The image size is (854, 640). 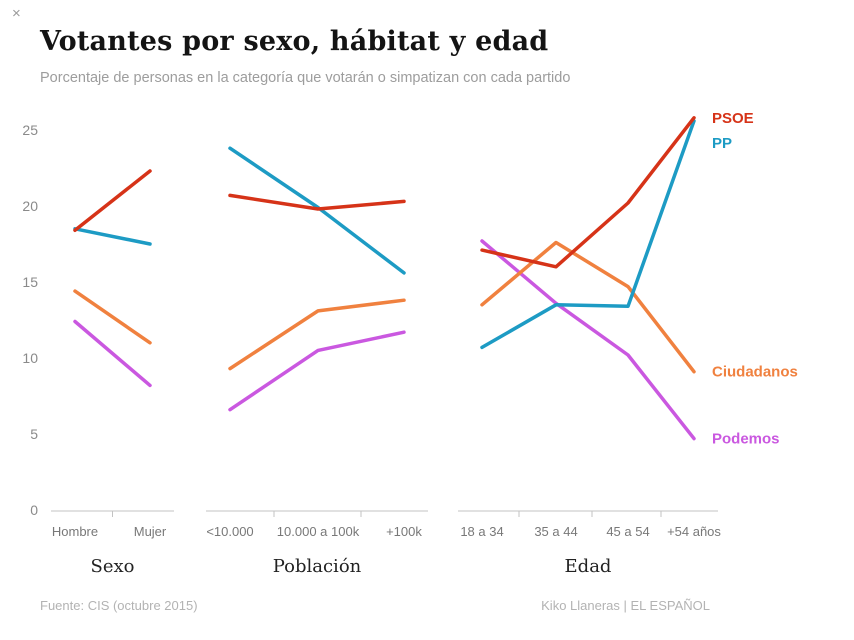 What do you see at coordinates (294, 41) in the screenshot?
I see `page-title: Votantes por sexo, hábitat y edad` at bounding box center [294, 41].